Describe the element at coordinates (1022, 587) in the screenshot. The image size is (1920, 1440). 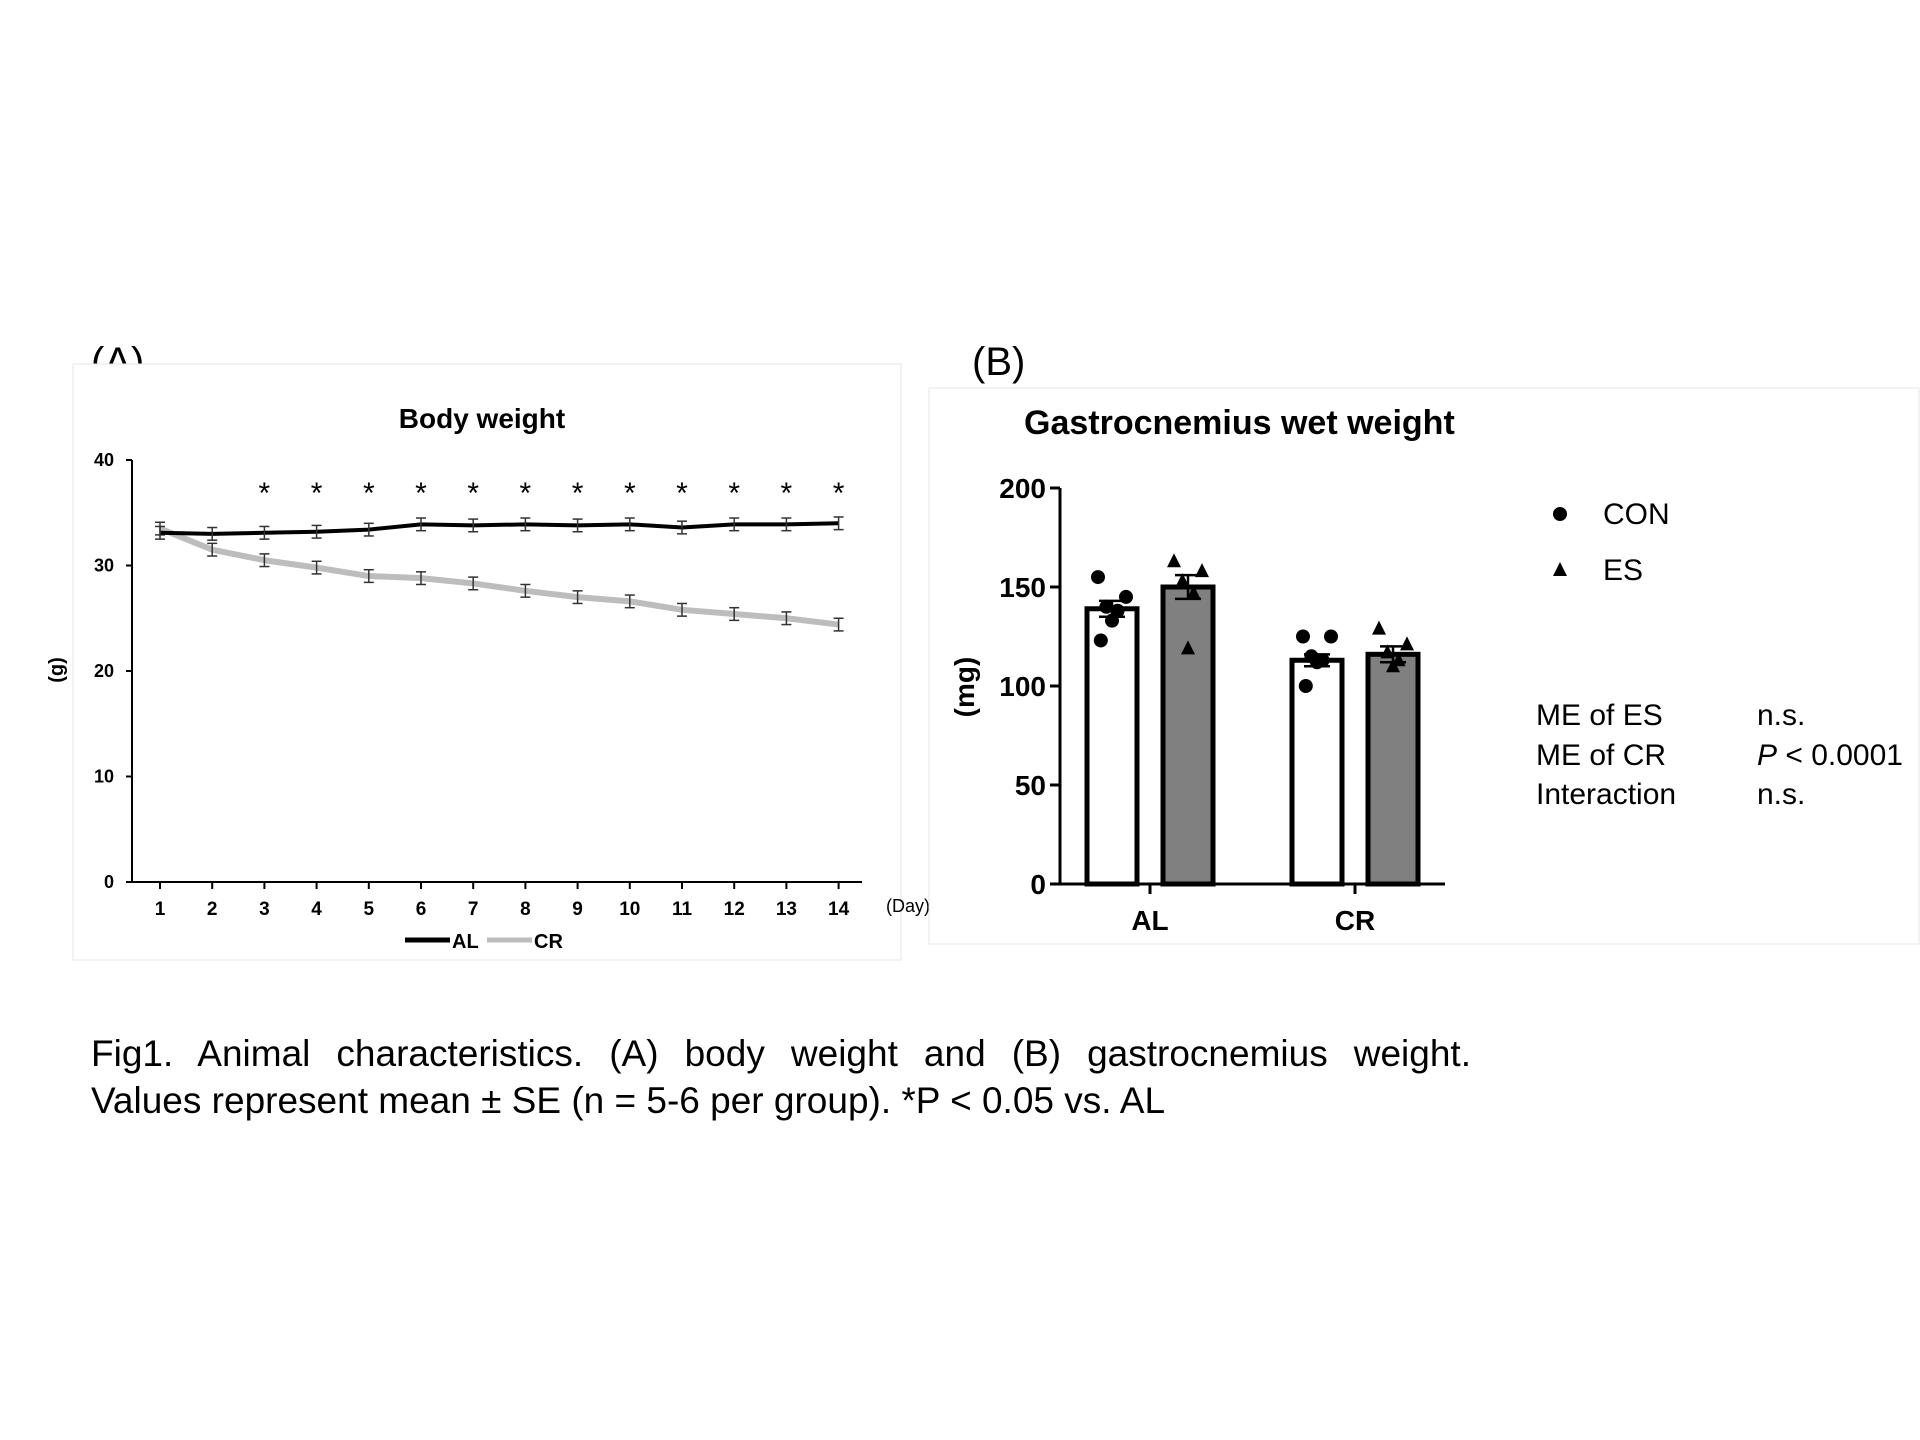
I see `y-tick-label: 150` at that location.